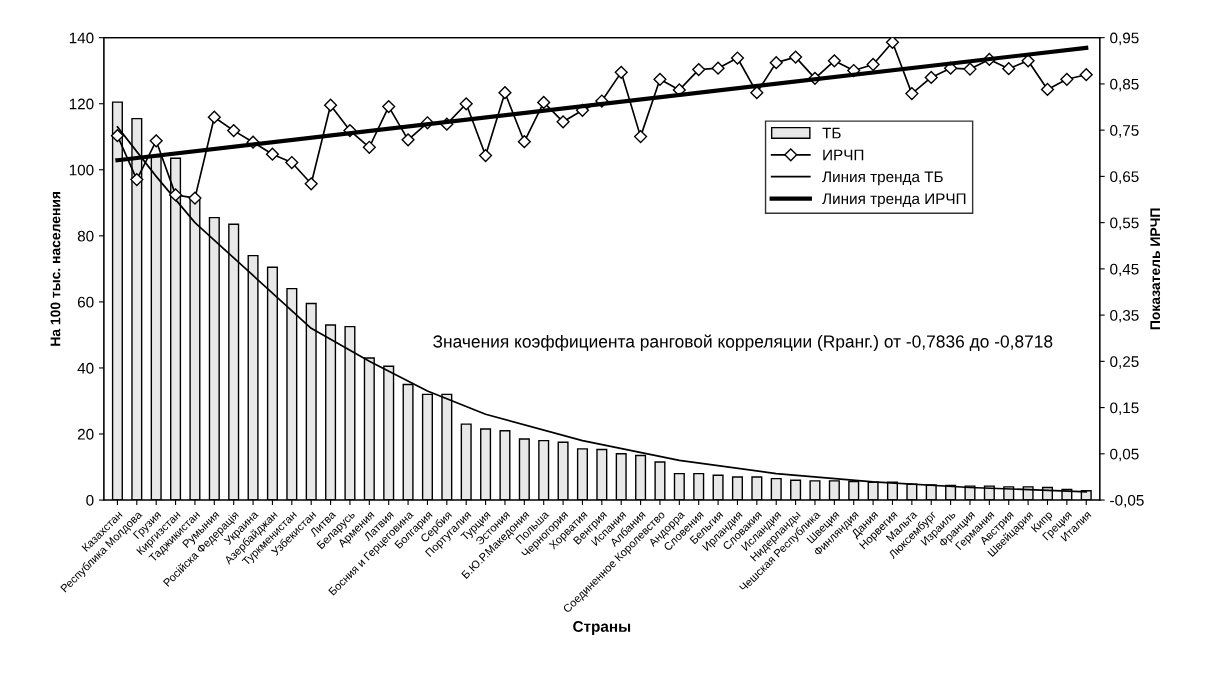 The image size is (1222, 685). I want to click on y2-tick-label: 0,65, so click(1124, 177).